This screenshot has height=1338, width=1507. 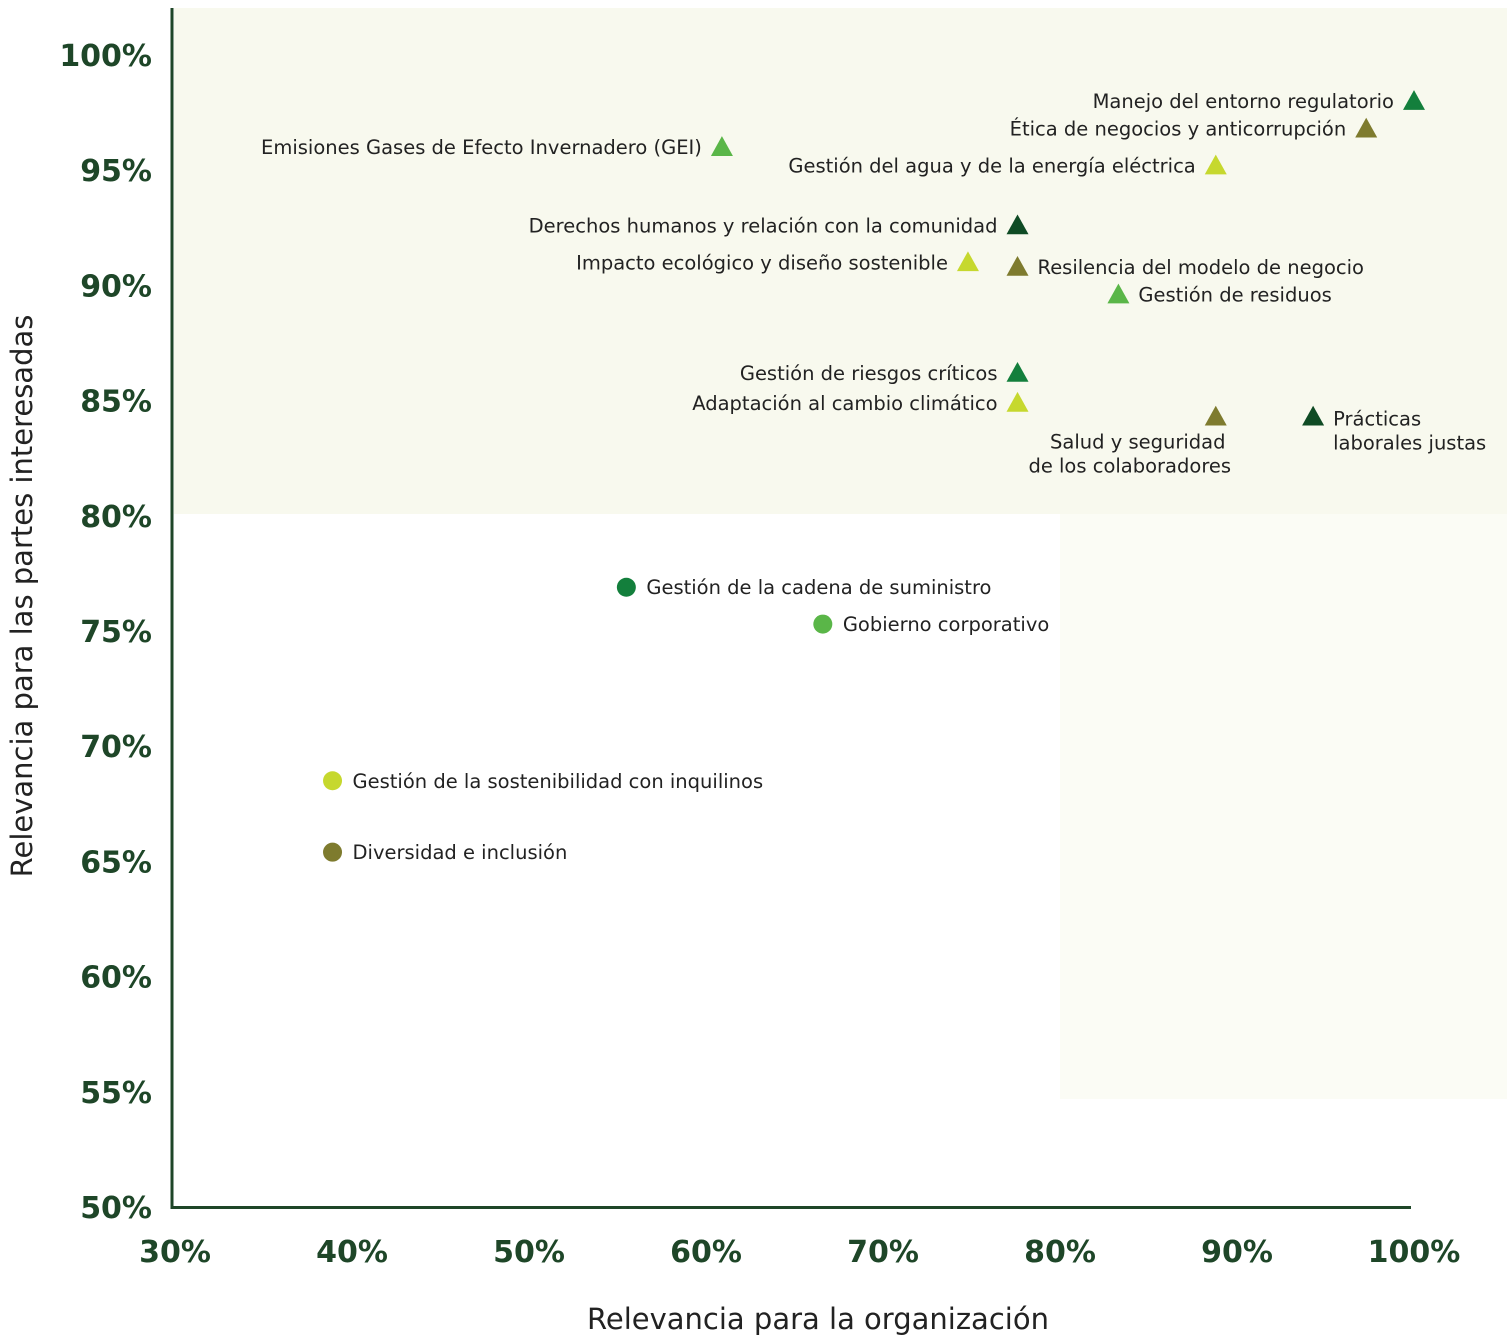 I want to click on point-label-line: laborales justas, so click(x=1409, y=443).